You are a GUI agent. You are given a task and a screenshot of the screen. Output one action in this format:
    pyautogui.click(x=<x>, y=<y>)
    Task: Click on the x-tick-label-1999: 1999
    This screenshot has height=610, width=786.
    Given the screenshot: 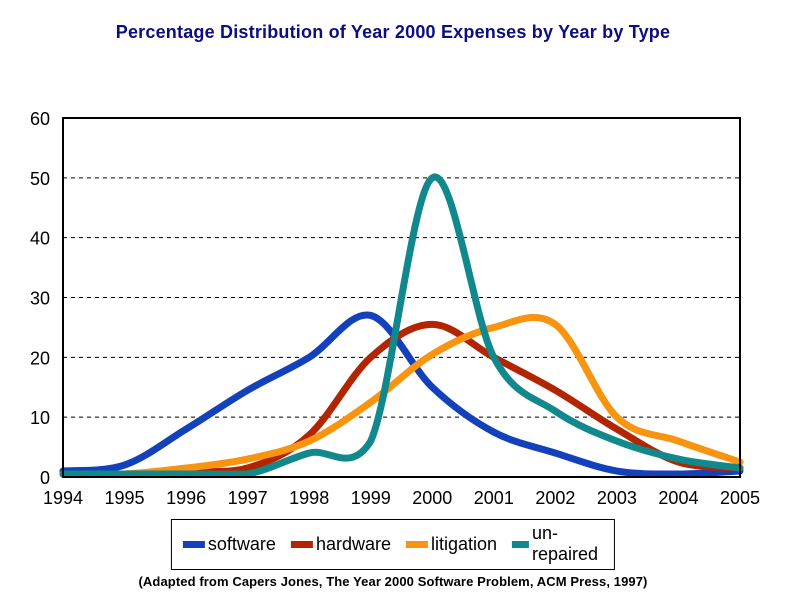 What is the action you would take?
    pyautogui.click(x=371, y=498)
    